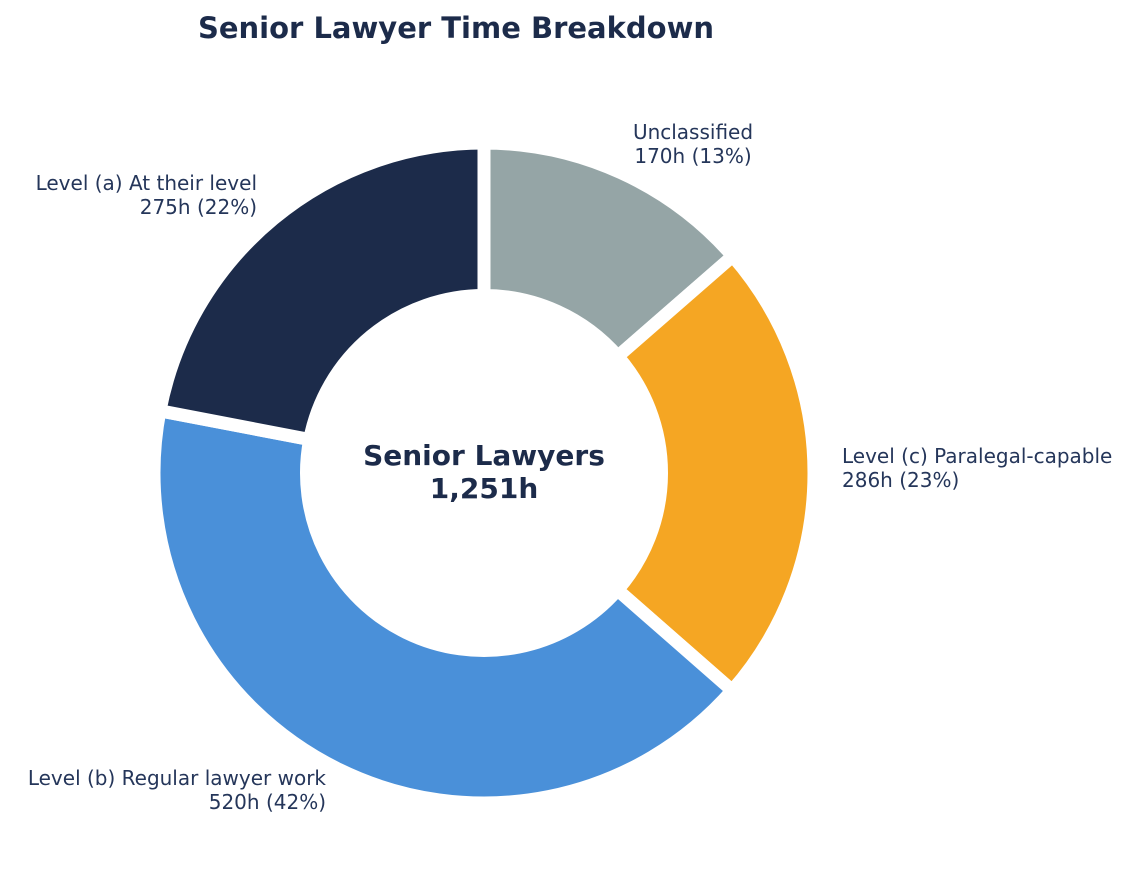 The height and width of the screenshot is (884, 1138). What do you see at coordinates (693, 132) in the screenshot?
I see `slice-label-unclassified-name: Unclassified` at bounding box center [693, 132].